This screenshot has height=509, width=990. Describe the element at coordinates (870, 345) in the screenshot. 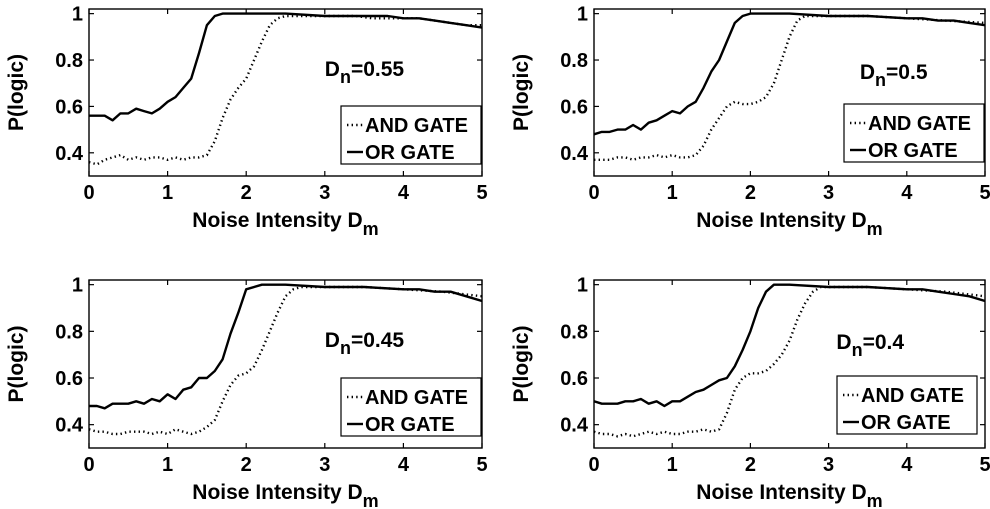

I see `dn-annotation: Dn=0.4` at that location.